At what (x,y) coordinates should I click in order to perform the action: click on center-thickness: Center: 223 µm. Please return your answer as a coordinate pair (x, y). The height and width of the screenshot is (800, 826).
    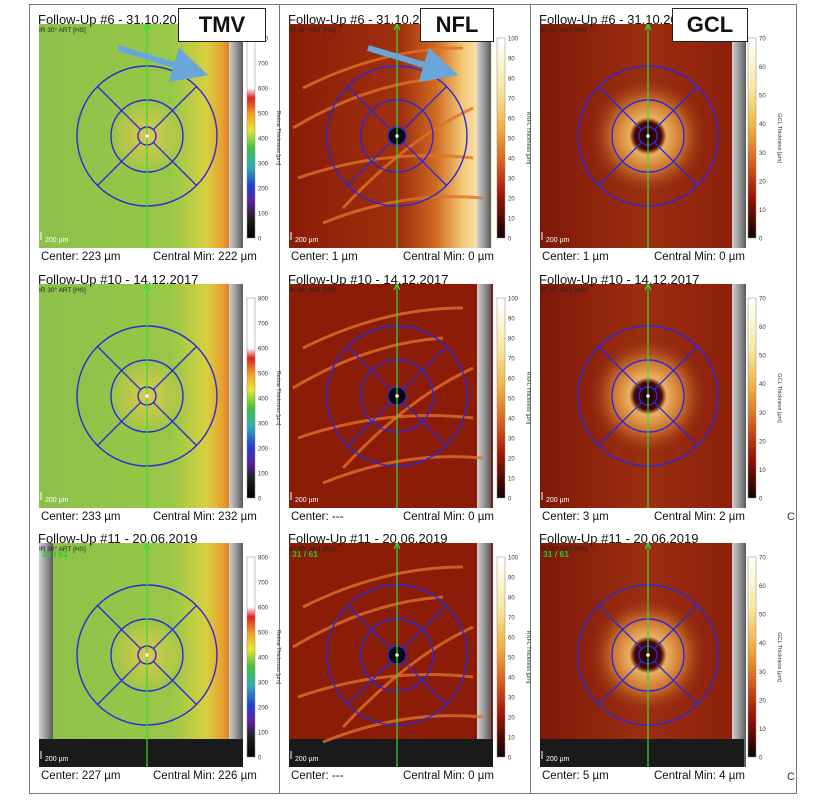
    Looking at the image, I should click on (81, 257).